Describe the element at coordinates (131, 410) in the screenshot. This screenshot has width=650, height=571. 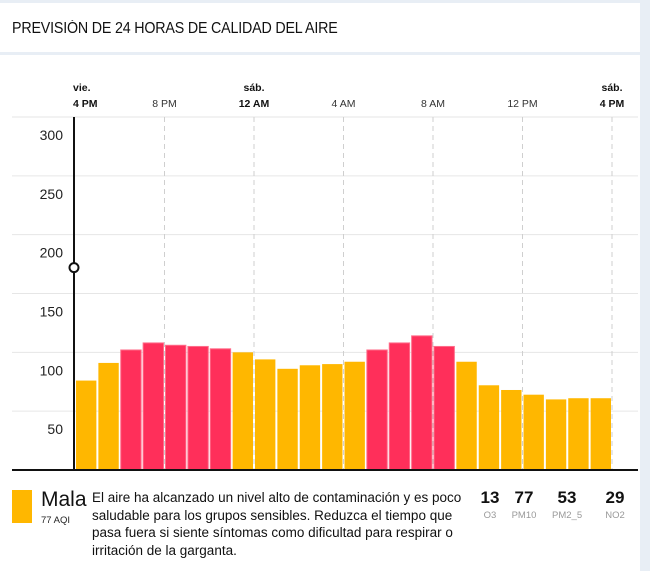
I see `bar-6-pm` at that location.